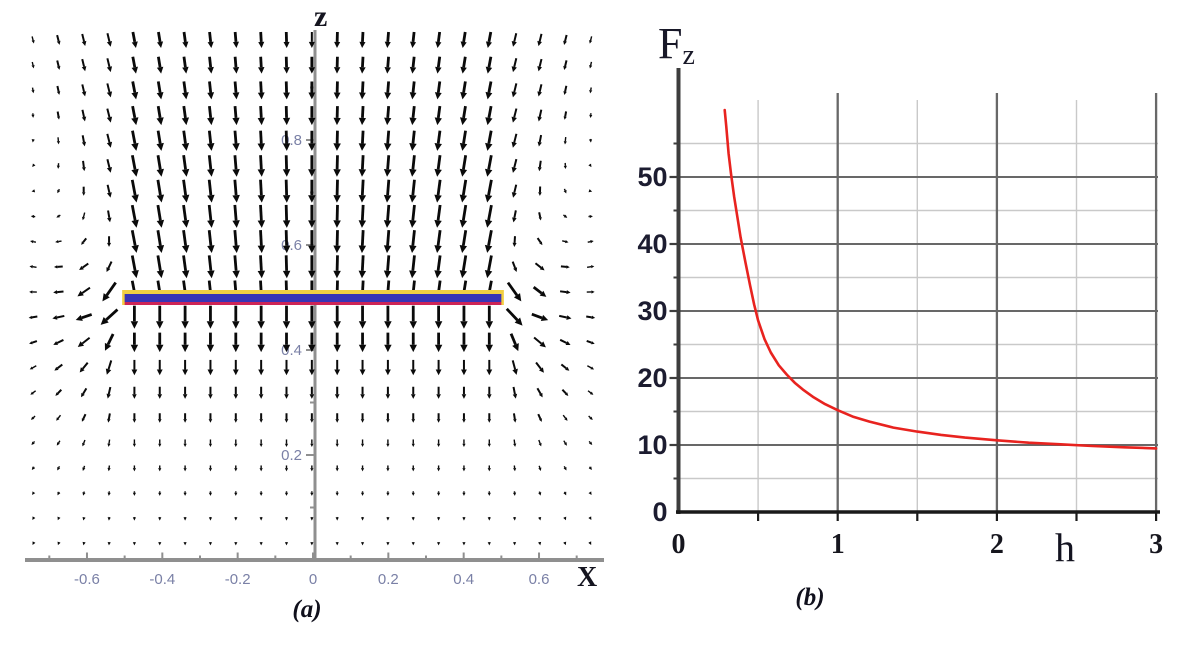  Describe the element at coordinates (652, 177) in the screenshot. I see `svg-text: 50` at that location.